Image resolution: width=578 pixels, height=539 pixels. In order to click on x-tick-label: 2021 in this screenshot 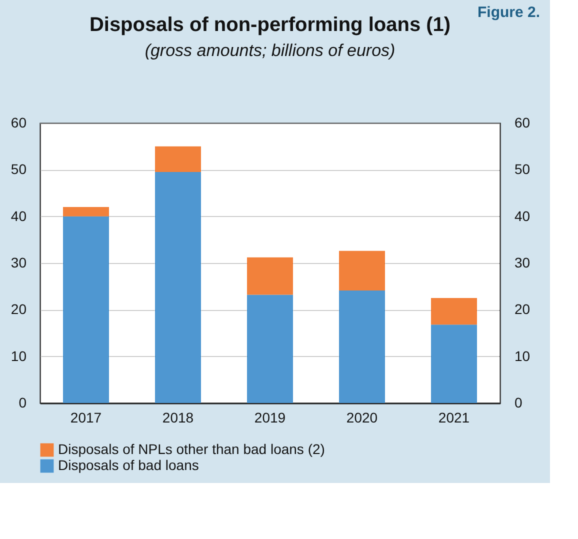, I will do `click(454, 418)`.